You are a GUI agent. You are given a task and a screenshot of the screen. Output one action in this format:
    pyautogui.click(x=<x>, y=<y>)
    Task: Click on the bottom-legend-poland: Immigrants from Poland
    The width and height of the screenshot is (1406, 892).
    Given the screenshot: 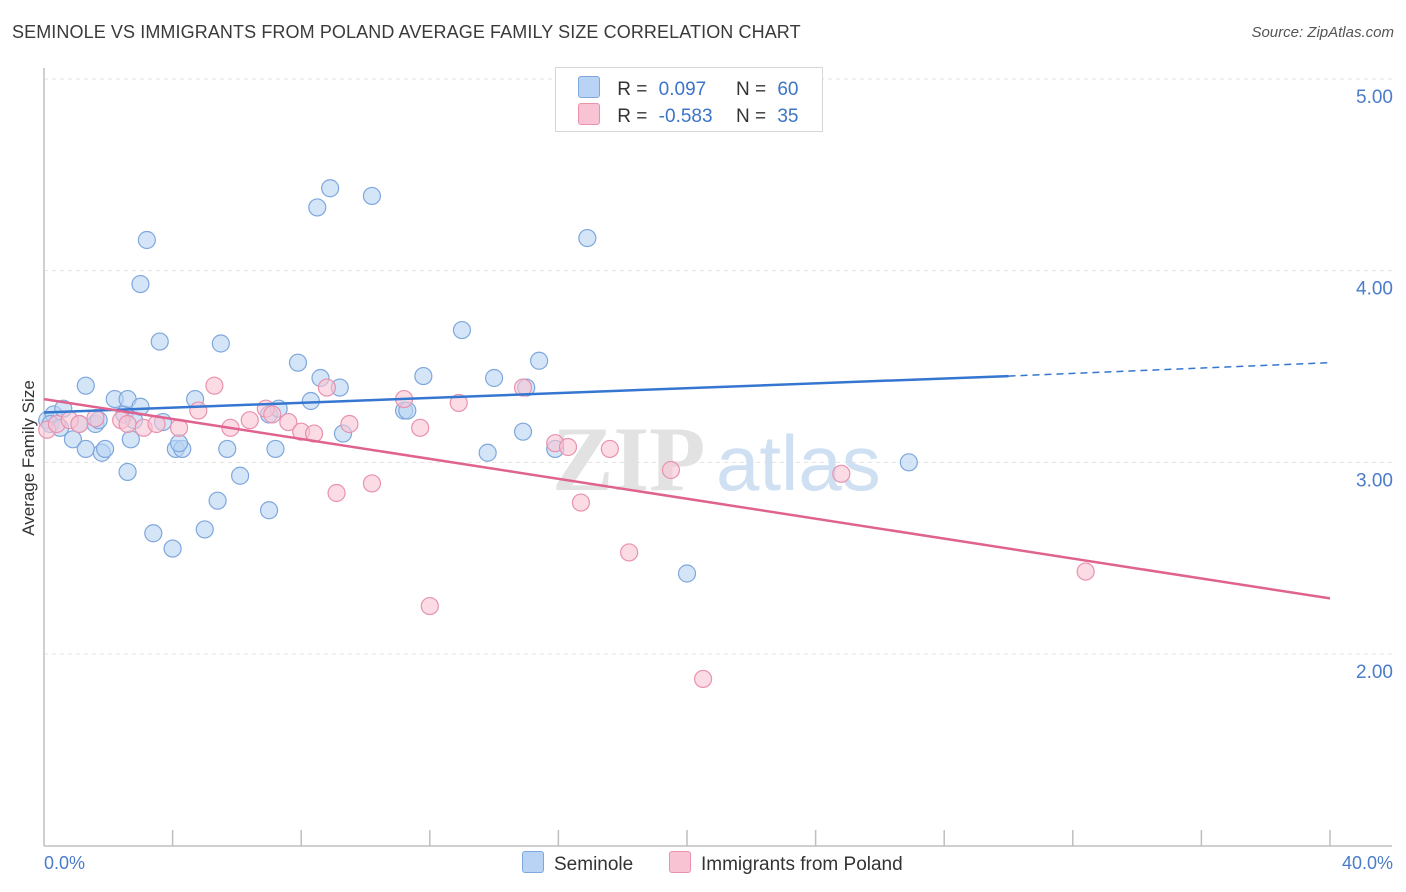 What is the action you would take?
    pyautogui.click(x=786, y=863)
    